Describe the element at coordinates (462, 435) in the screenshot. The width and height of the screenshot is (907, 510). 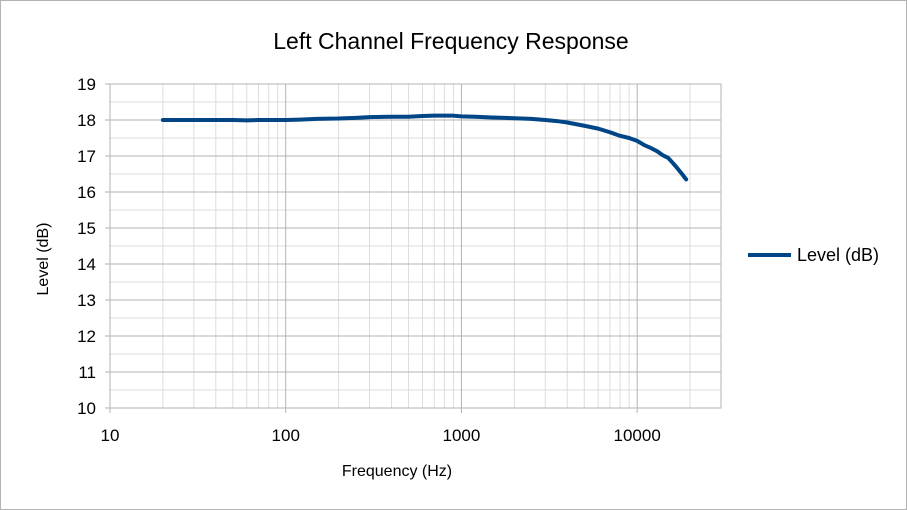
I see `x-tick-label: 1000` at that location.